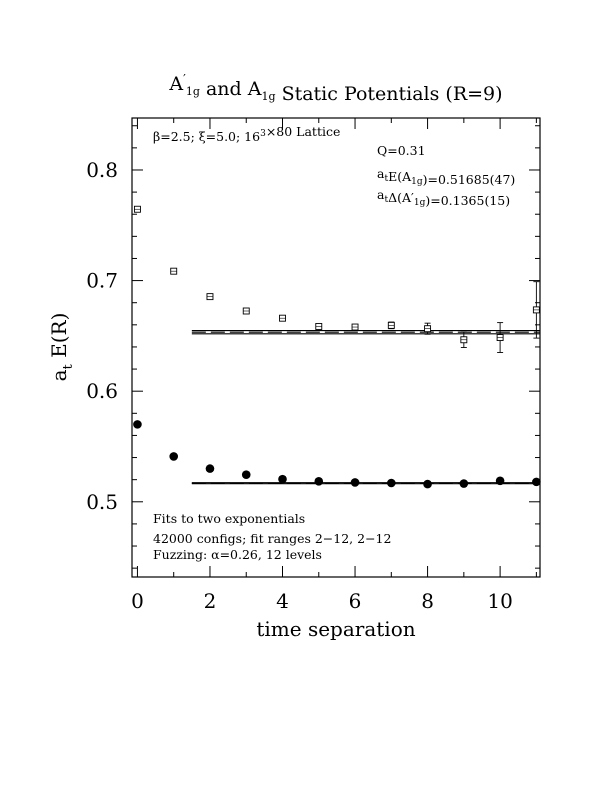 This screenshot has width=612, height=792. What do you see at coordinates (102, 502) in the screenshot?
I see `y-tick-label: 0.5` at bounding box center [102, 502].